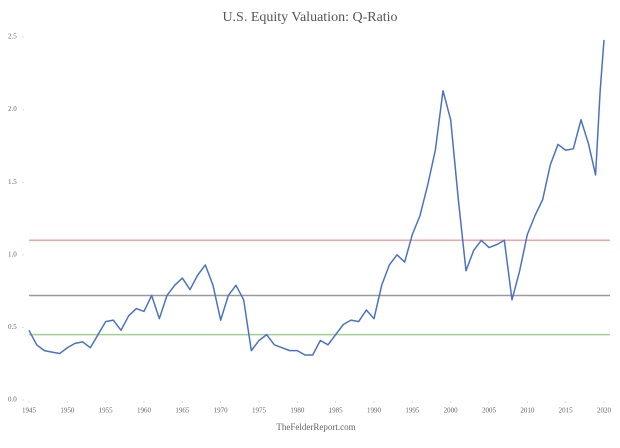 This screenshot has width=620, height=448. What do you see at coordinates (336, 411) in the screenshot?
I see `x-tick-label: 1985` at bounding box center [336, 411].